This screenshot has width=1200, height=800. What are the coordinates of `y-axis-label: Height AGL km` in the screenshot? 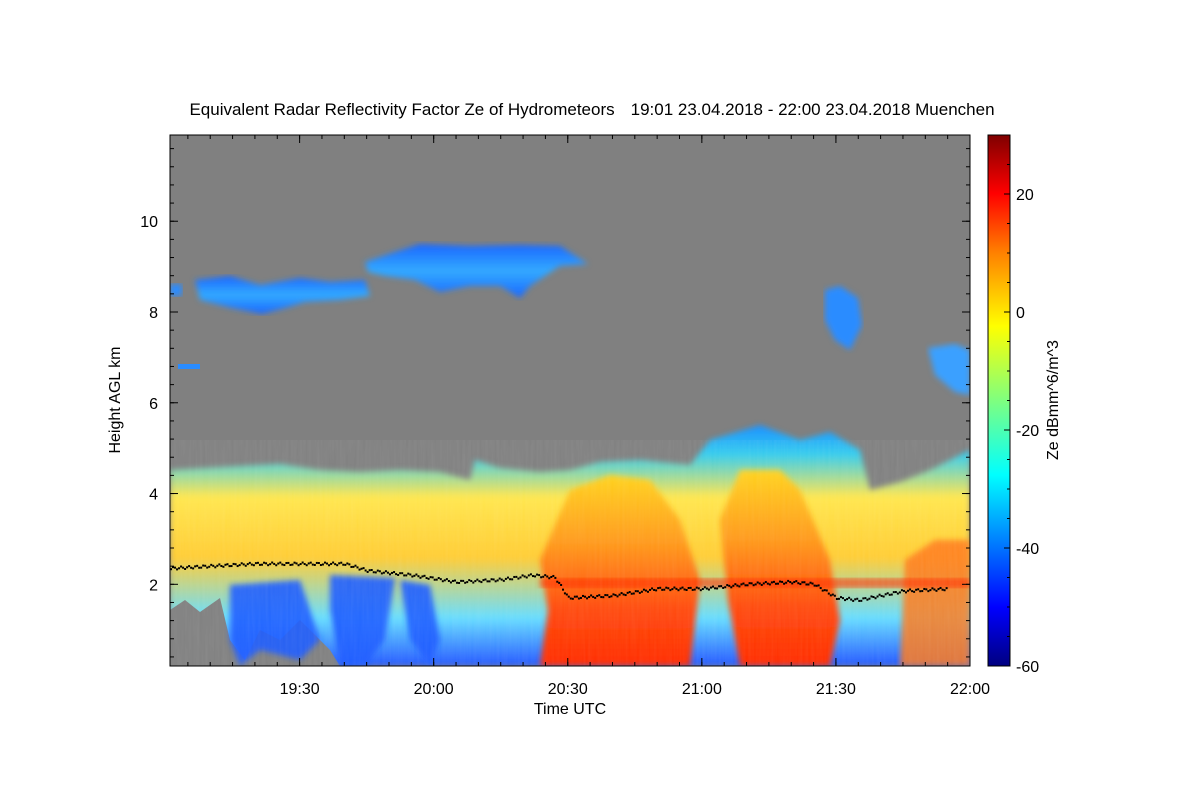 It's located at (115, 399).